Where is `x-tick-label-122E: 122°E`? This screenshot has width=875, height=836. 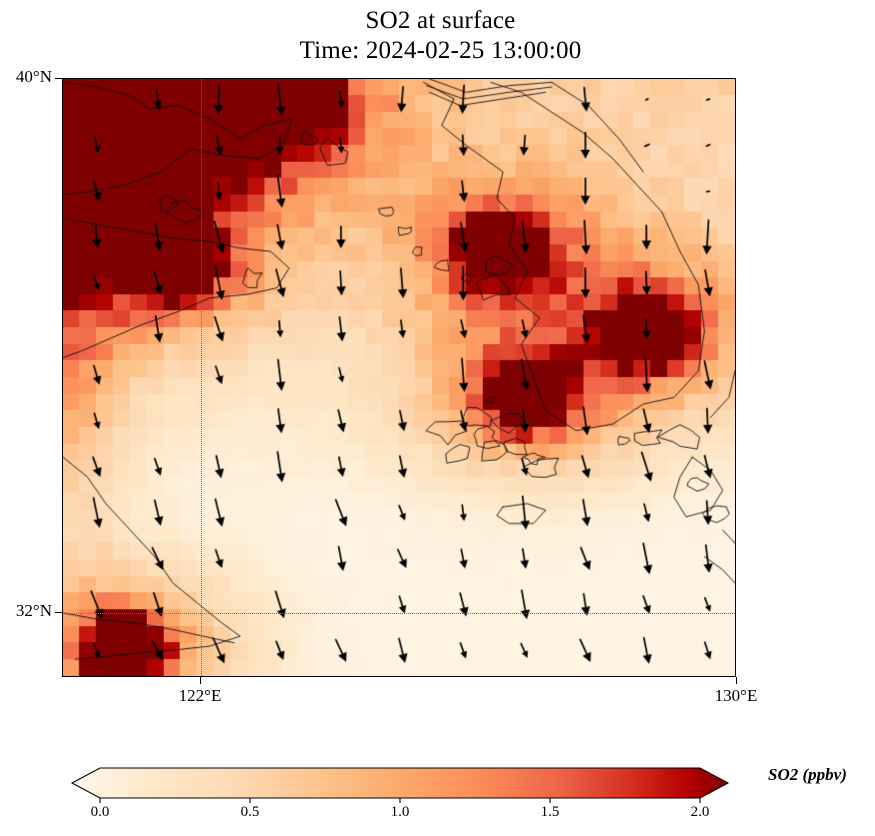
x-tick-label-122E: 122°E is located at coordinates (200, 695).